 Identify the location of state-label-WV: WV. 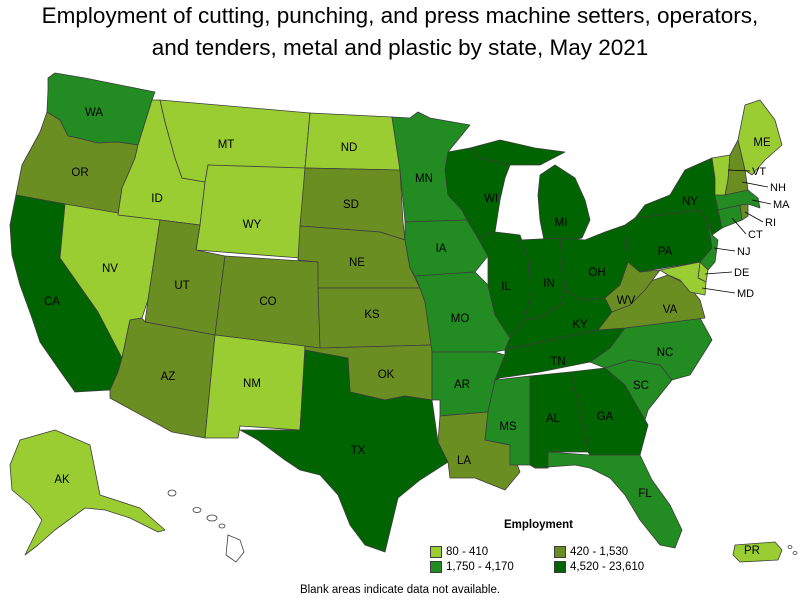
(626, 301).